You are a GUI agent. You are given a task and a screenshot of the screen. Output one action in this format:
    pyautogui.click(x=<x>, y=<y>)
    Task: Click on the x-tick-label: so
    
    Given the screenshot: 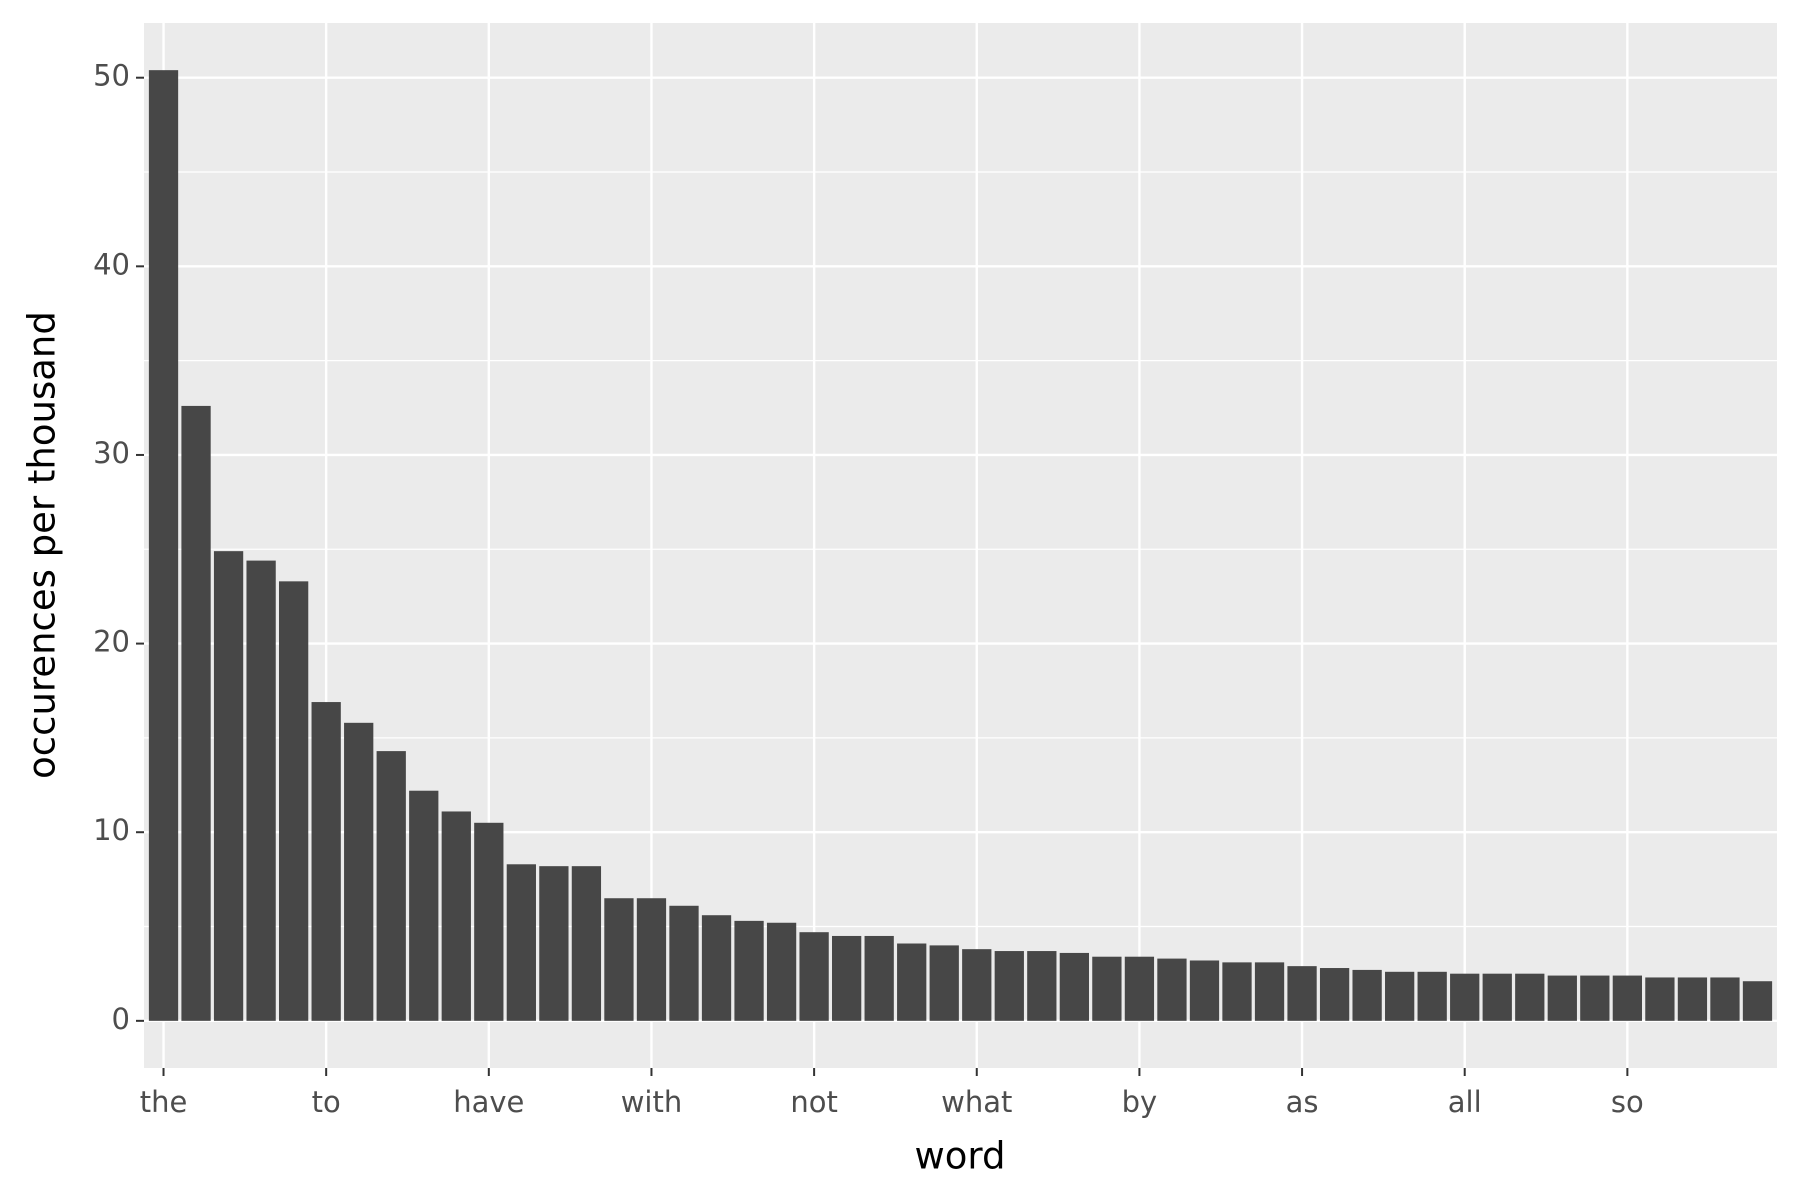 What is the action you would take?
    pyautogui.click(x=1627, y=1102)
    